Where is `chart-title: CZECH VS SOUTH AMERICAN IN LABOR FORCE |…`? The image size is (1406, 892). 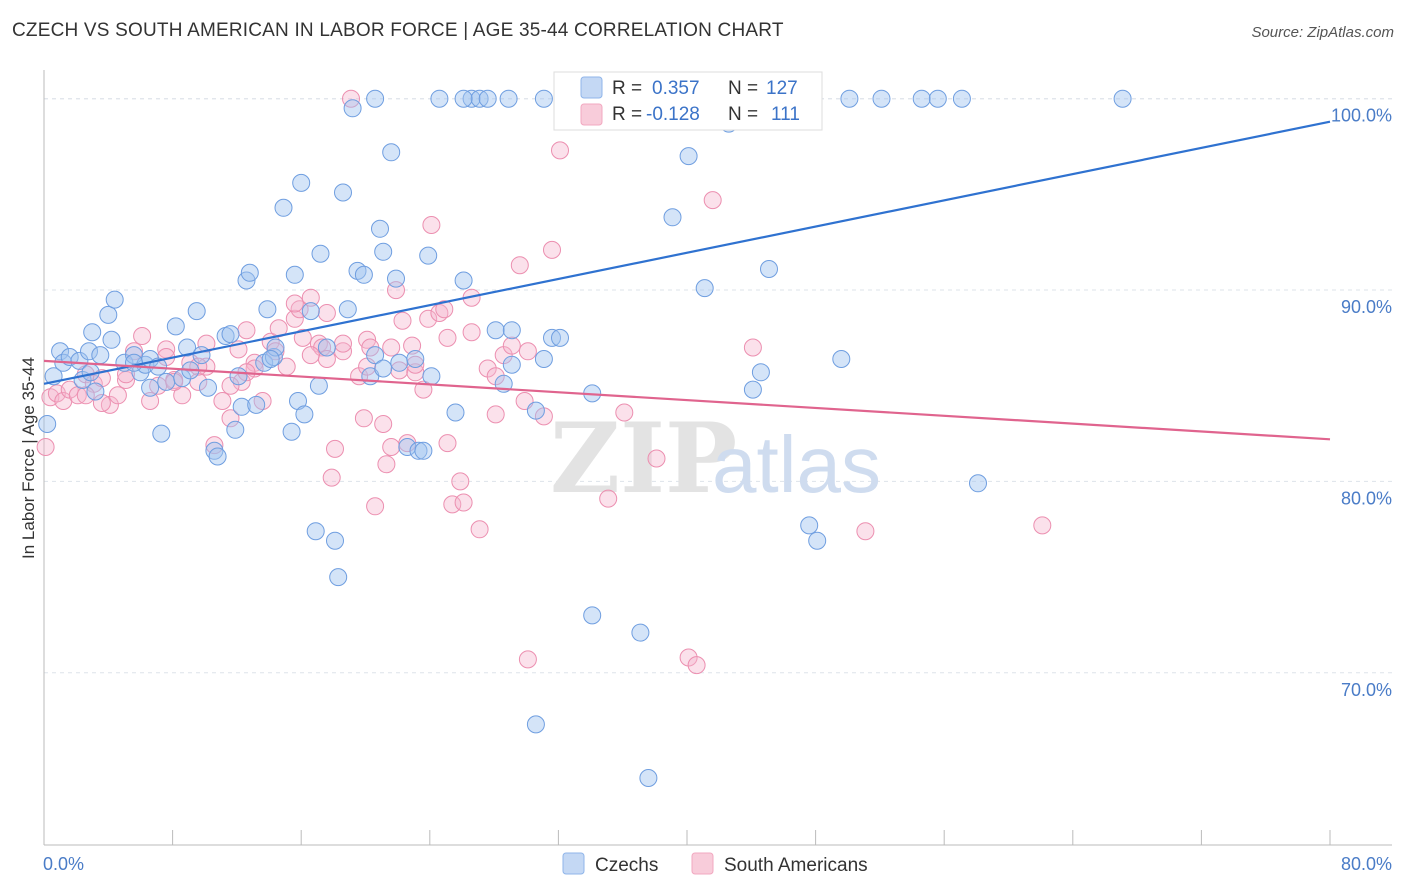 chart-title: CZECH VS SOUTH AMERICAN IN LABOR FORCE |… is located at coordinates (398, 30).